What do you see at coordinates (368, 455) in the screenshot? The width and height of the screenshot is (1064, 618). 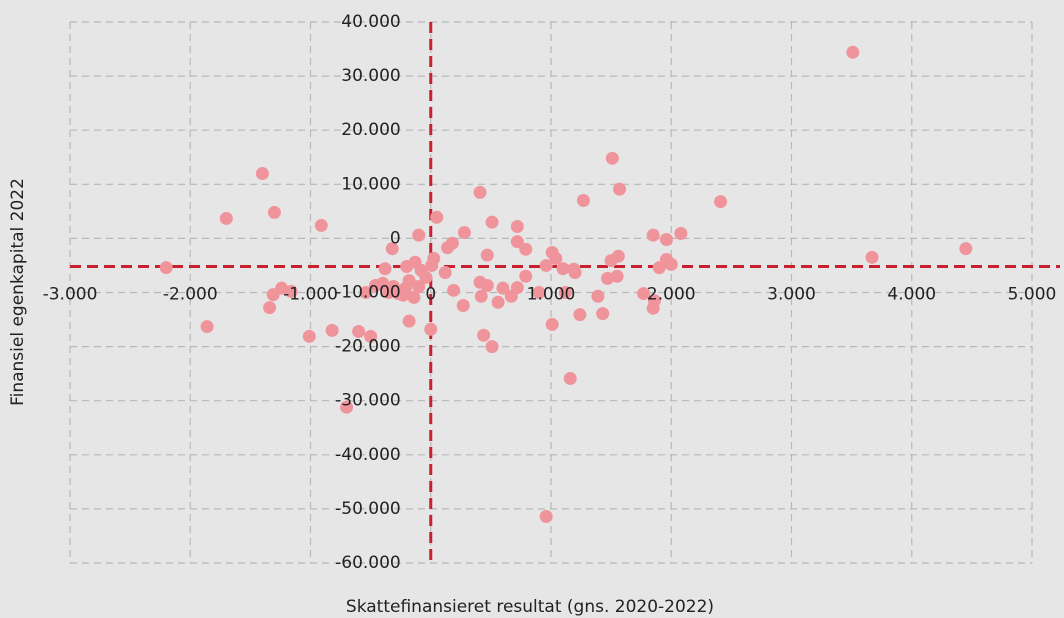 I see `y-tick-label: -40.000` at bounding box center [368, 455].